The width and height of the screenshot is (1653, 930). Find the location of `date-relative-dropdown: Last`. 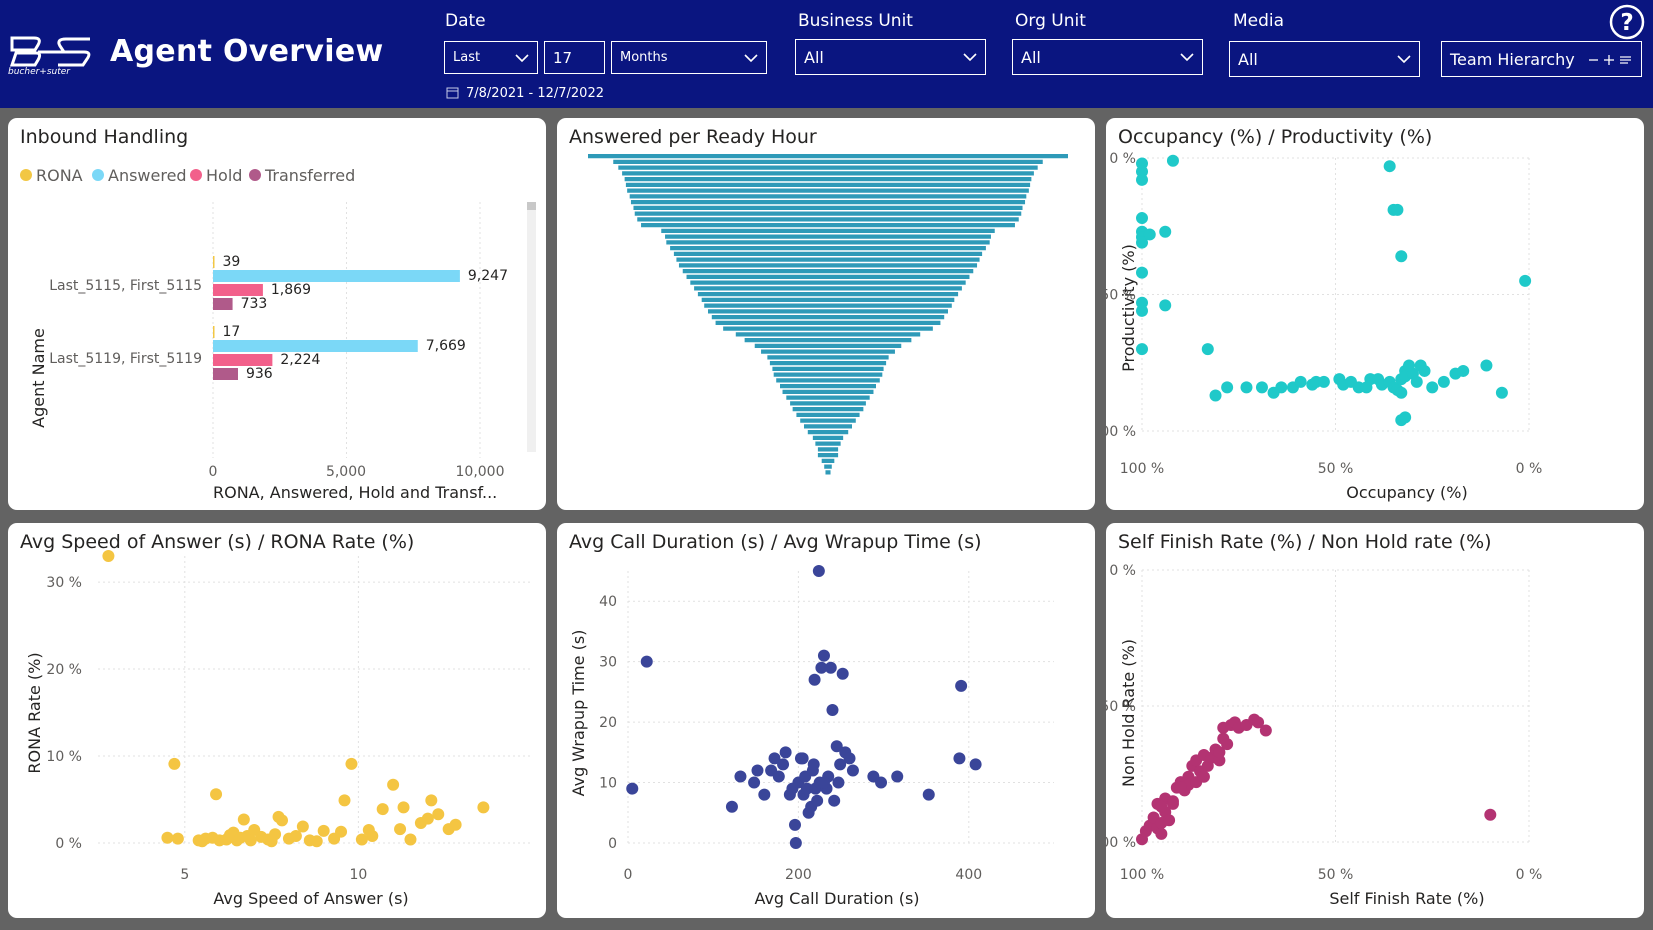

date-relative-dropdown: Last is located at coordinates (491, 57).